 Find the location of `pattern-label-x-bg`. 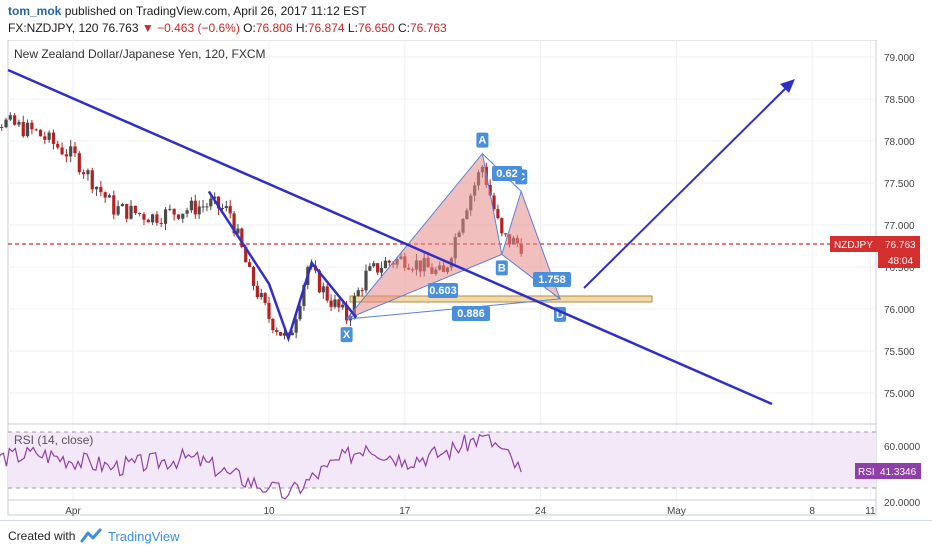

pattern-label-x-bg is located at coordinates (346, 335).